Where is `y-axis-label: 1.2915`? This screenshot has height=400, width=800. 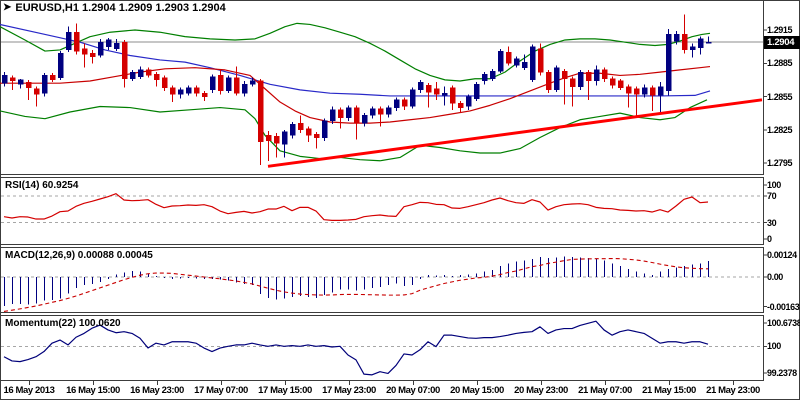
y-axis-label: 1.2915 is located at coordinates (780, 30).